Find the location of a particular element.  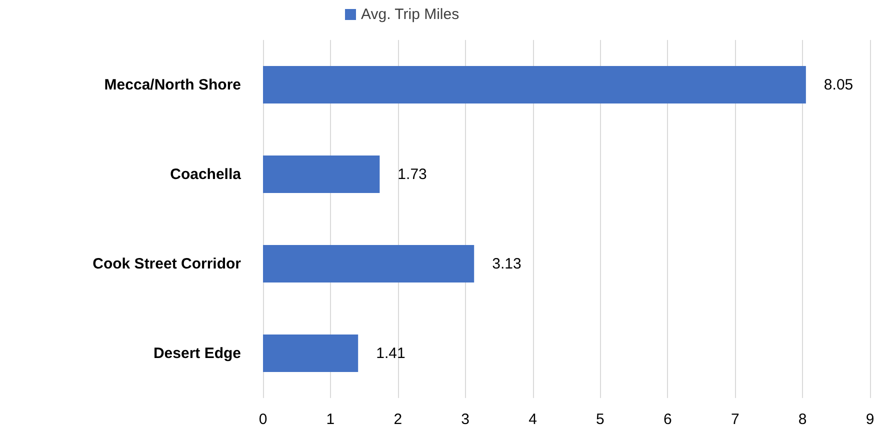

x-tick-label: 2 is located at coordinates (398, 419).